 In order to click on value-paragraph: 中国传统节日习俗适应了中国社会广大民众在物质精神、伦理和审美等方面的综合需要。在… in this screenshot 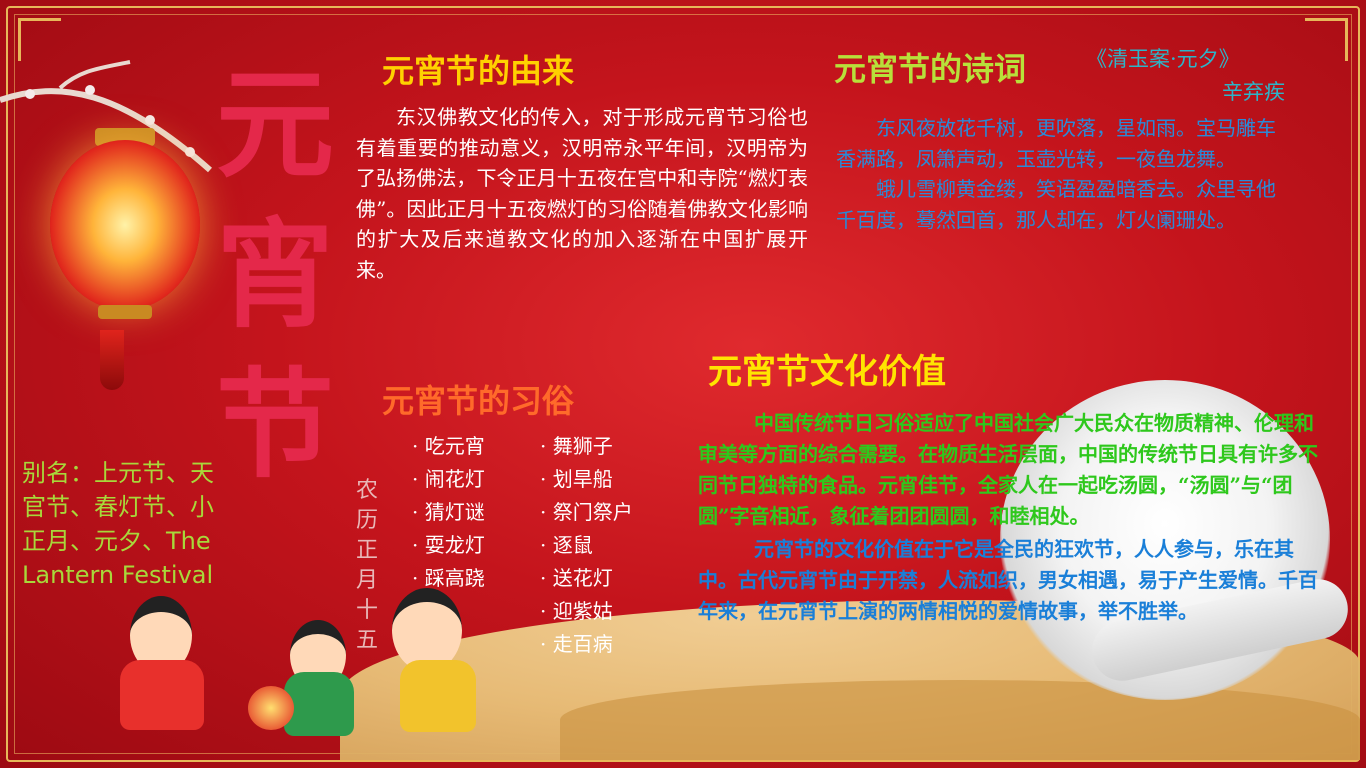, I will do `click(1008, 469)`.